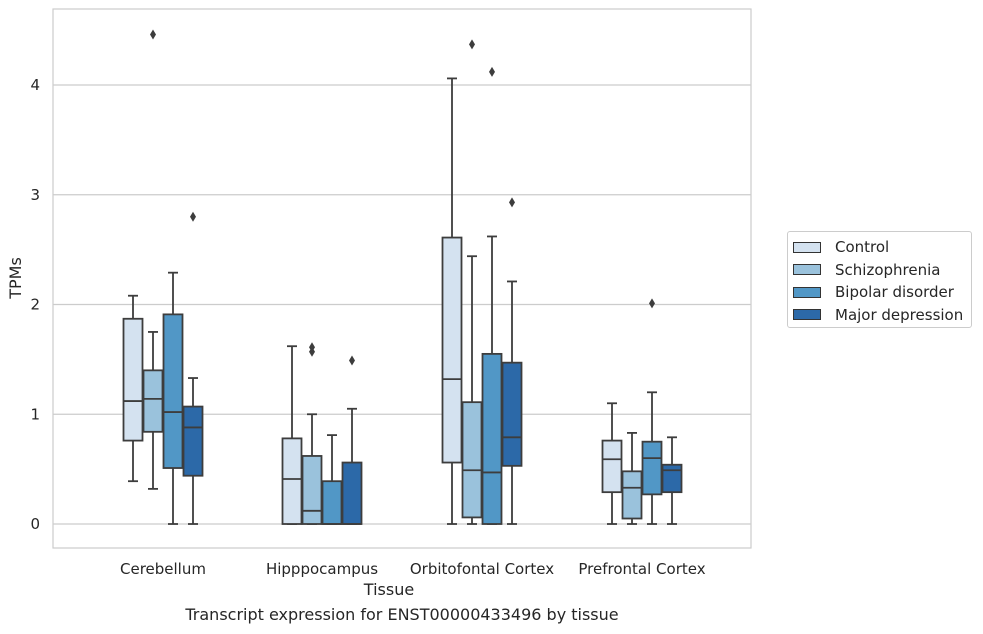 This screenshot has width=983, height=634. Describe the element at coordinates (807, 247) in the screenshot. I see `legend-swatch-control` at that location.